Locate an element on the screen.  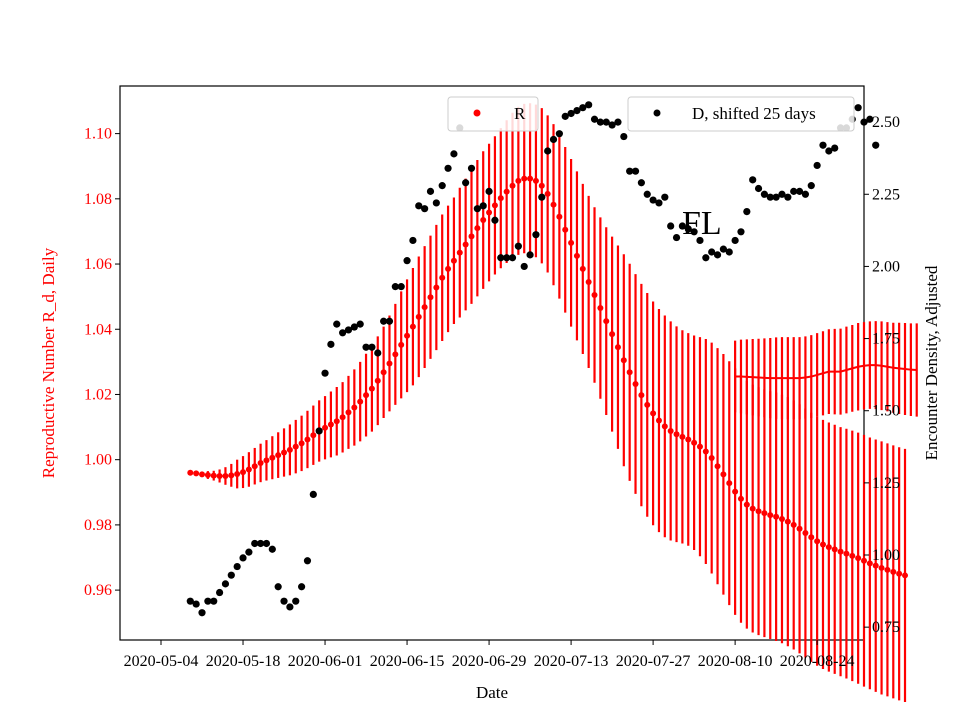
y-left-tick-label-4: 1.04 is located at coordinates (98, 329).